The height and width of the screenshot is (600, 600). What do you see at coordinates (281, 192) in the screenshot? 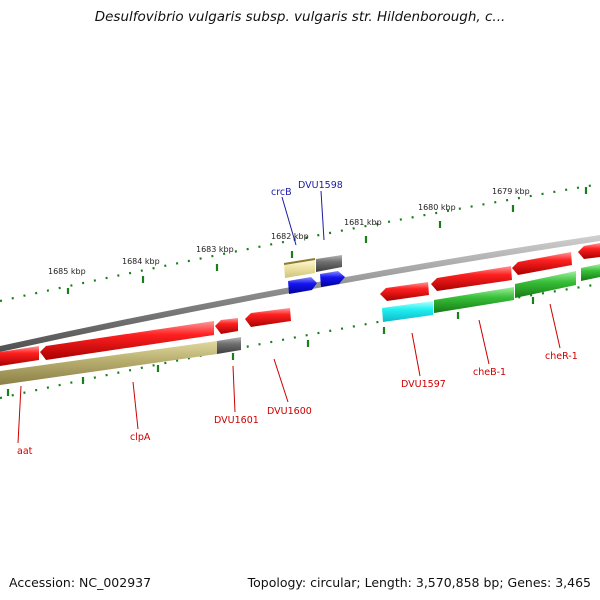
I see `gene-label-crcb: crcB` at bounding box center [281, 192].